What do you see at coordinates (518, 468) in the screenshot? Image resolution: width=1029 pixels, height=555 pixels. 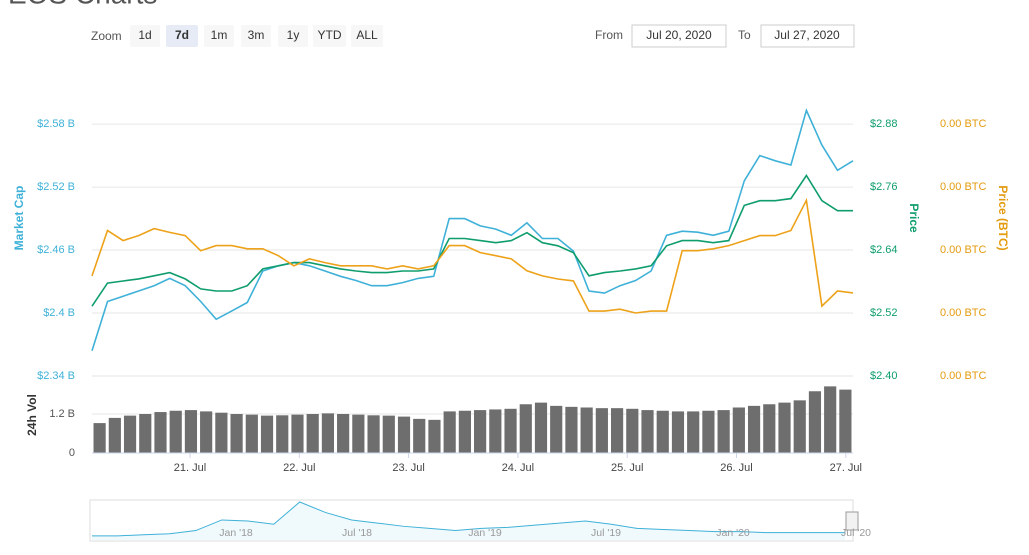 I see `x-tick-label: 24. Jul` at bounding box center [518, 468].